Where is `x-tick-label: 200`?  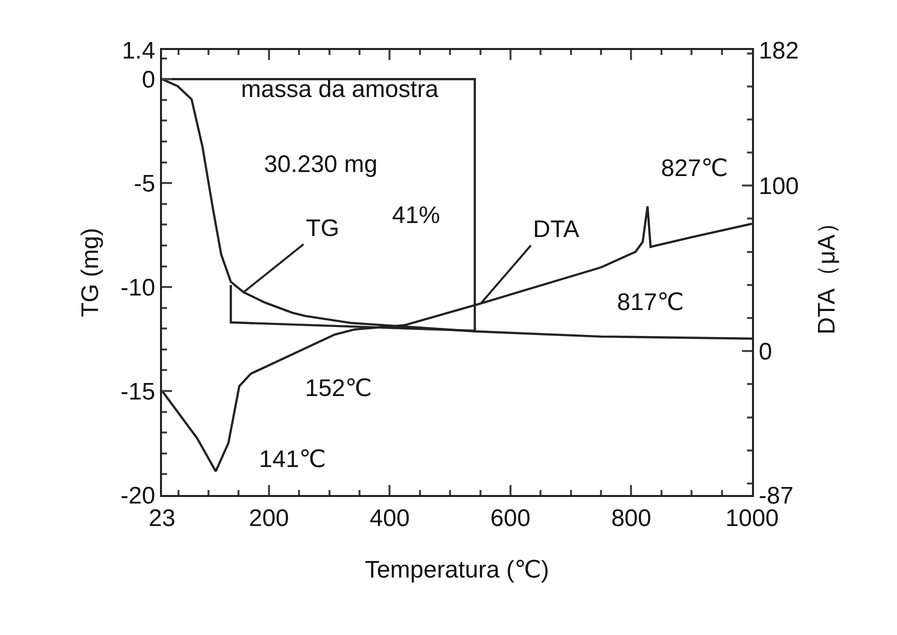 x-tick-label: 200 is located at coordinates (268, 518).